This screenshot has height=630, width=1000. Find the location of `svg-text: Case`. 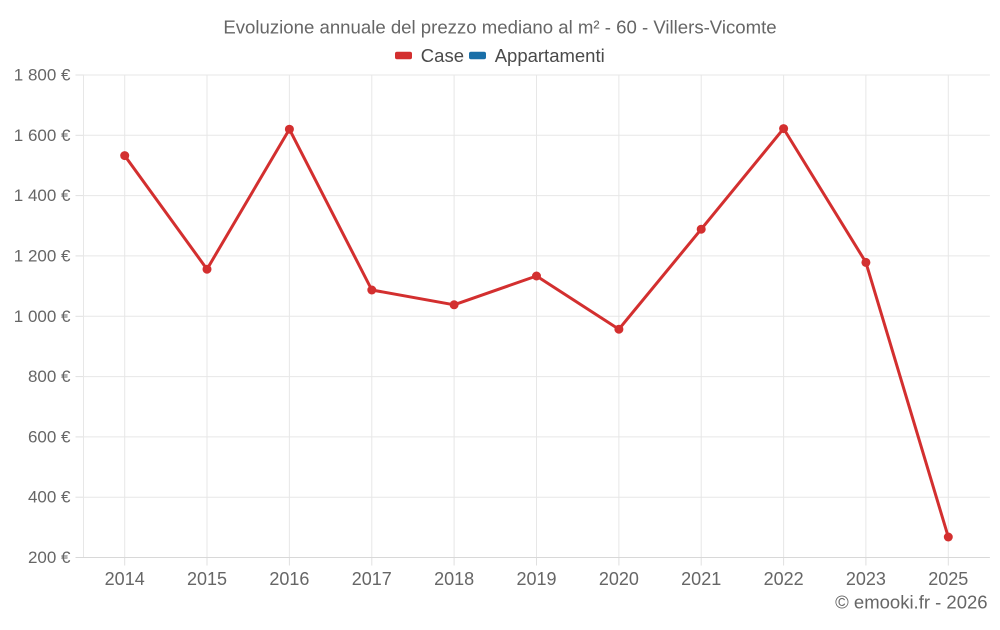

svg-text: Case is located at coordinates (442, 55).